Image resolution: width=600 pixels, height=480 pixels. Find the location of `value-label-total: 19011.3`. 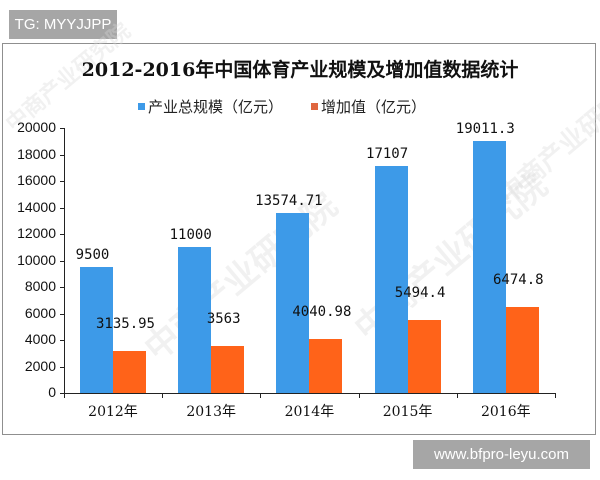

value-label-total: 19011.3 is located at coordinates (485, 129).